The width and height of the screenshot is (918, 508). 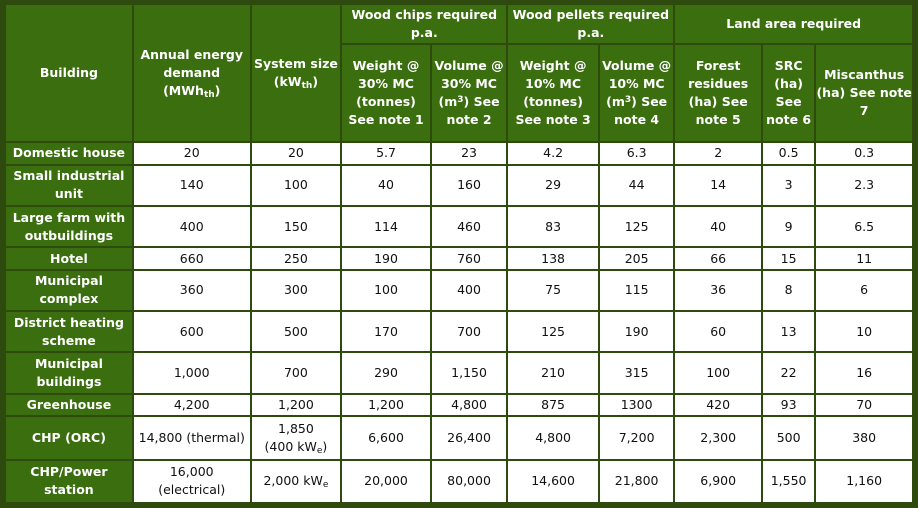 What do you see at coordinates (296, 373) in the screenshot?
I see `cell-system-size: 700` at bounding box center [296, 373].